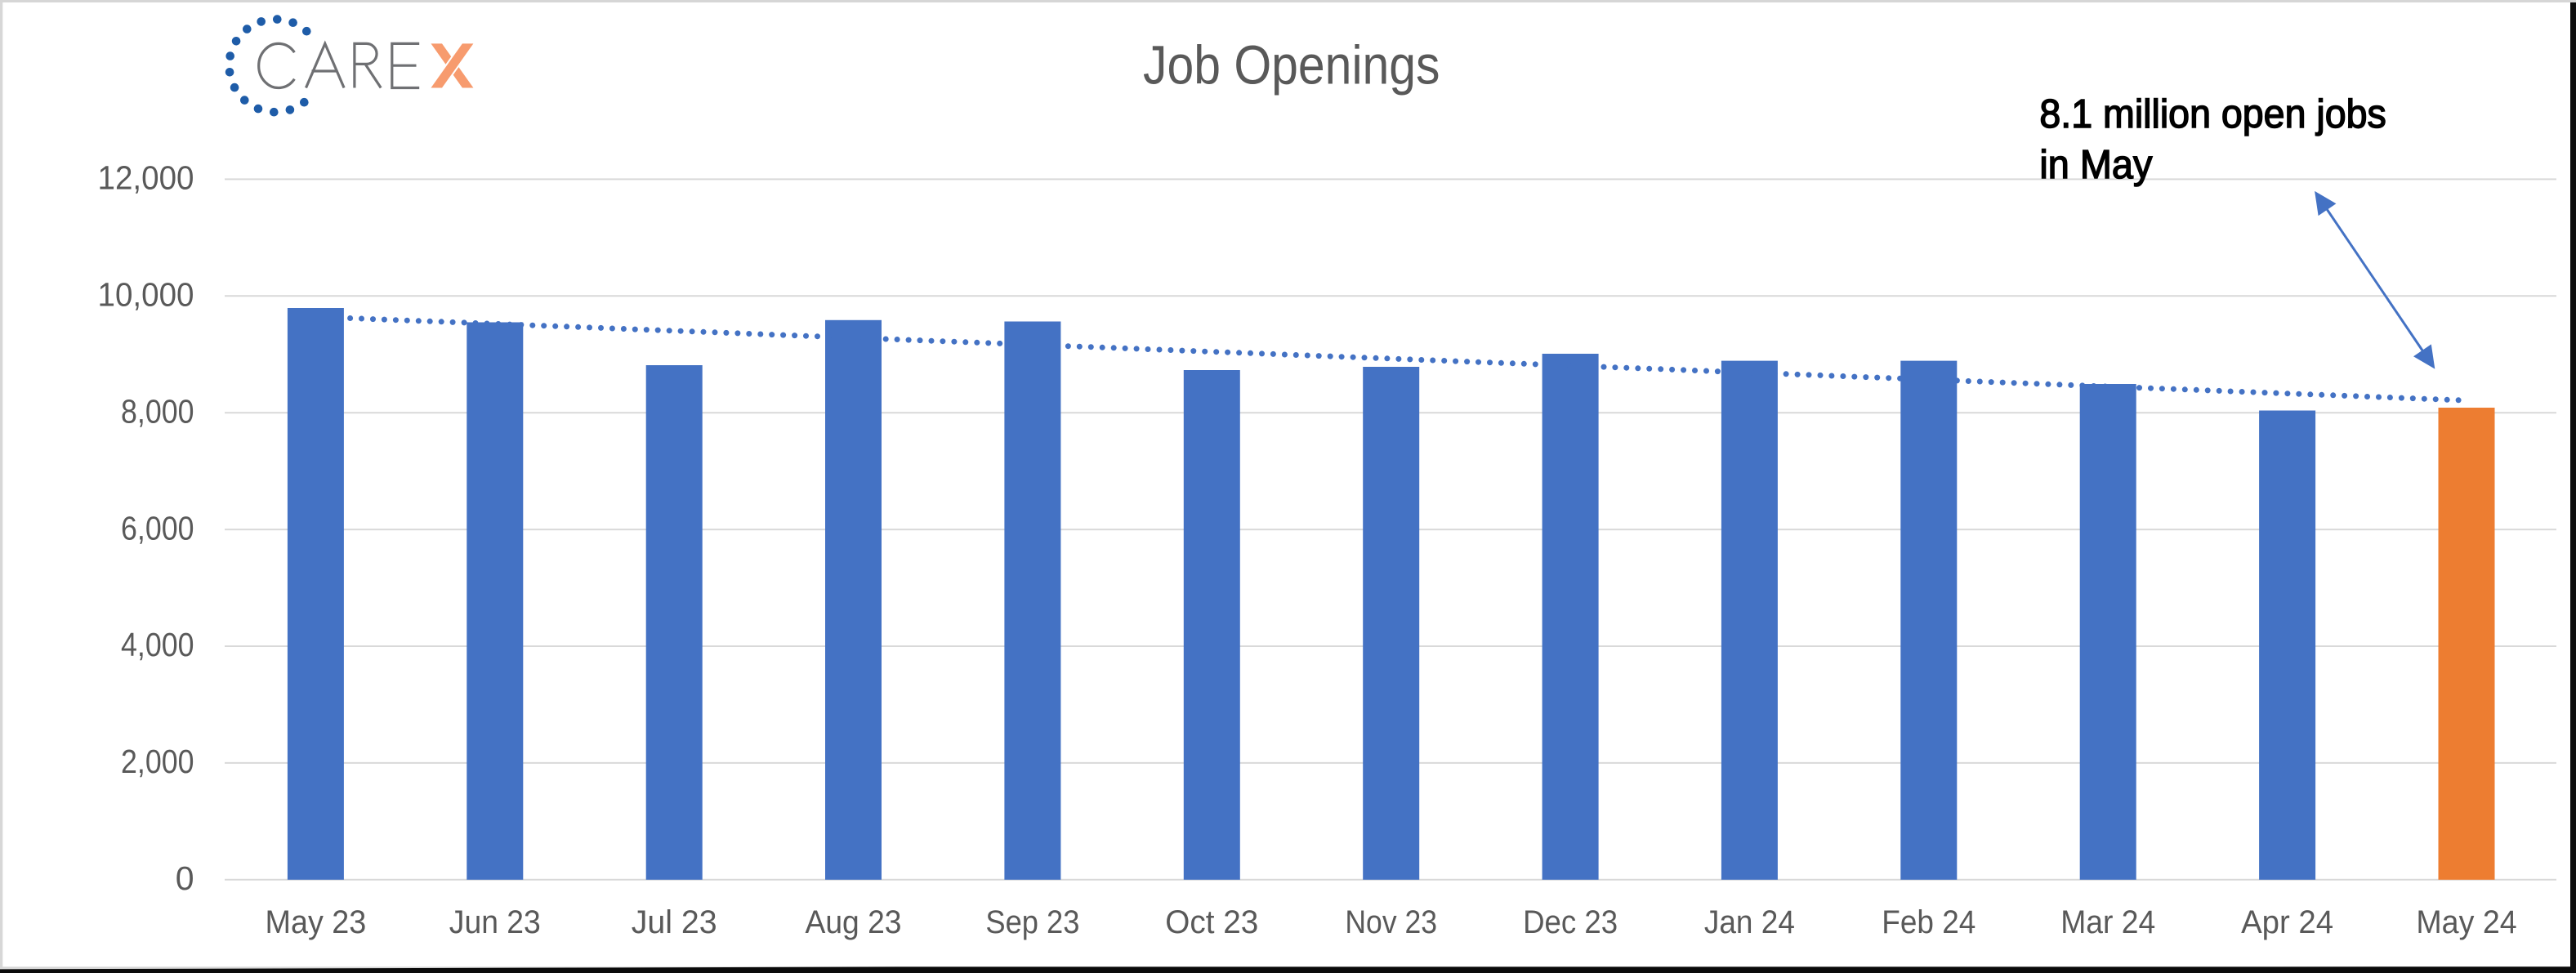 Image resolution: width=2576 pixels, height=973 pixels. I want to click on svg-text: Jan 24, so click(1749, 922).